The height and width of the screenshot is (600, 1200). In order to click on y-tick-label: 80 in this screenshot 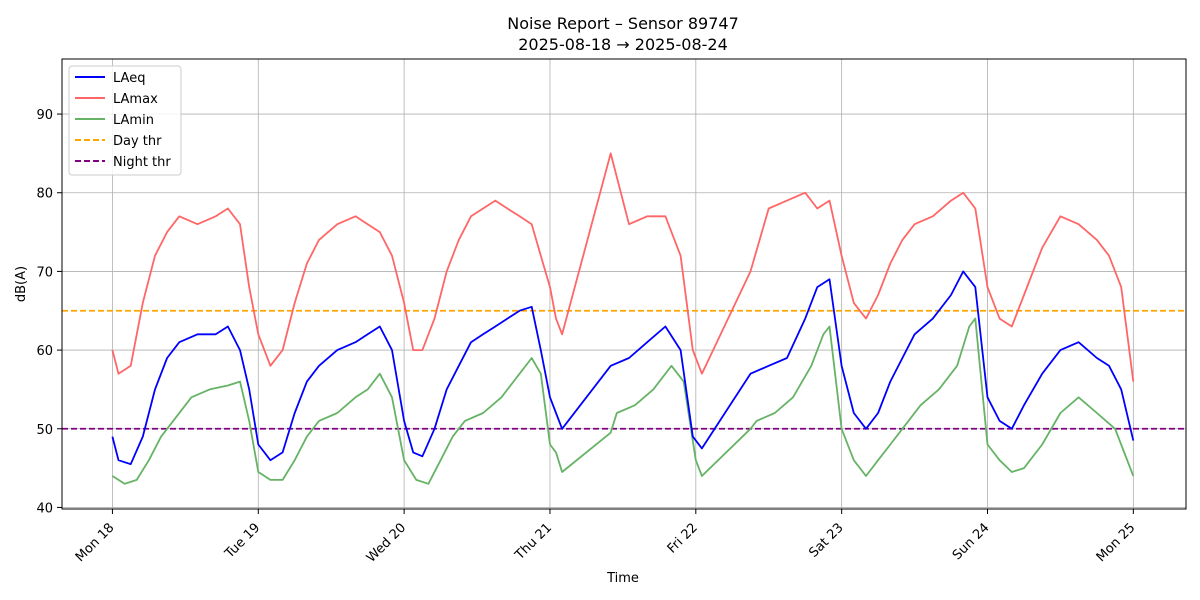, I will do `click(44, 194)`.